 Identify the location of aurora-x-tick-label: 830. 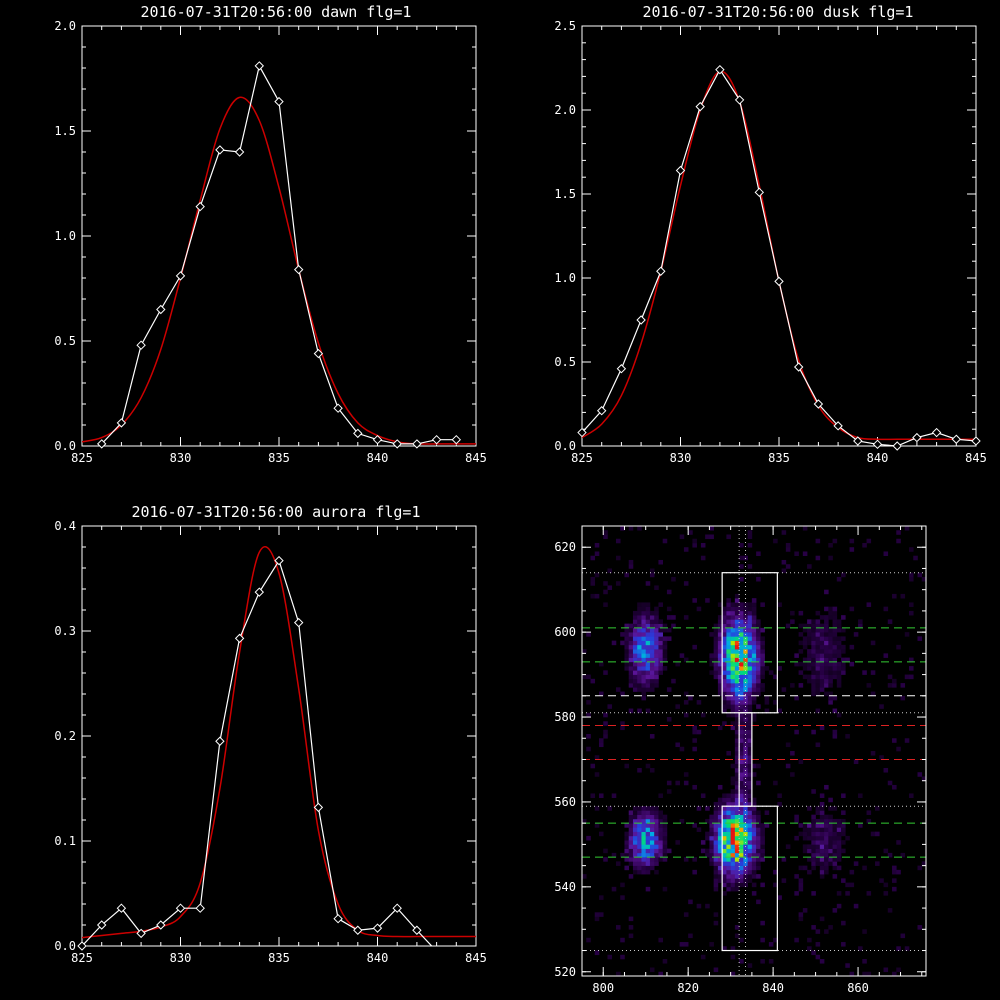
(181, 958).